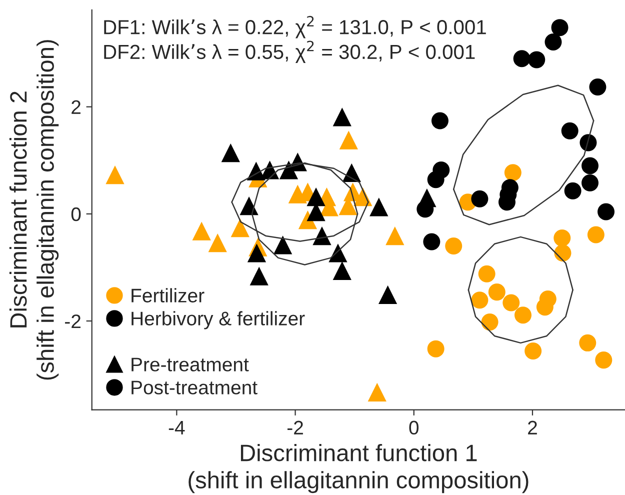  Describe the element at coordinates (176, 427) in the screenshot. I see `x-tick-label: -4` at that location.